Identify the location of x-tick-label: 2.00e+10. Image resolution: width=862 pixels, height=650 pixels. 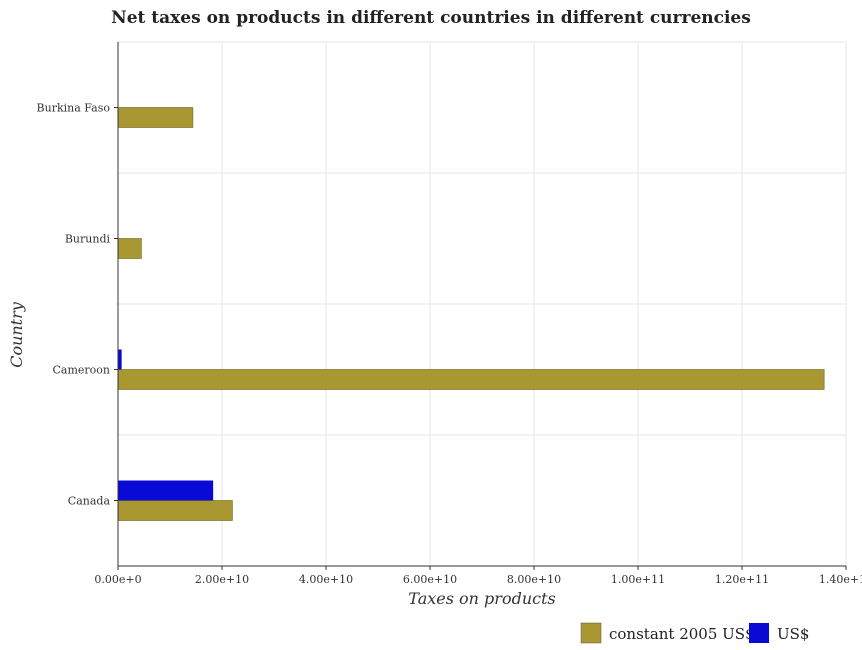
(222, 579).